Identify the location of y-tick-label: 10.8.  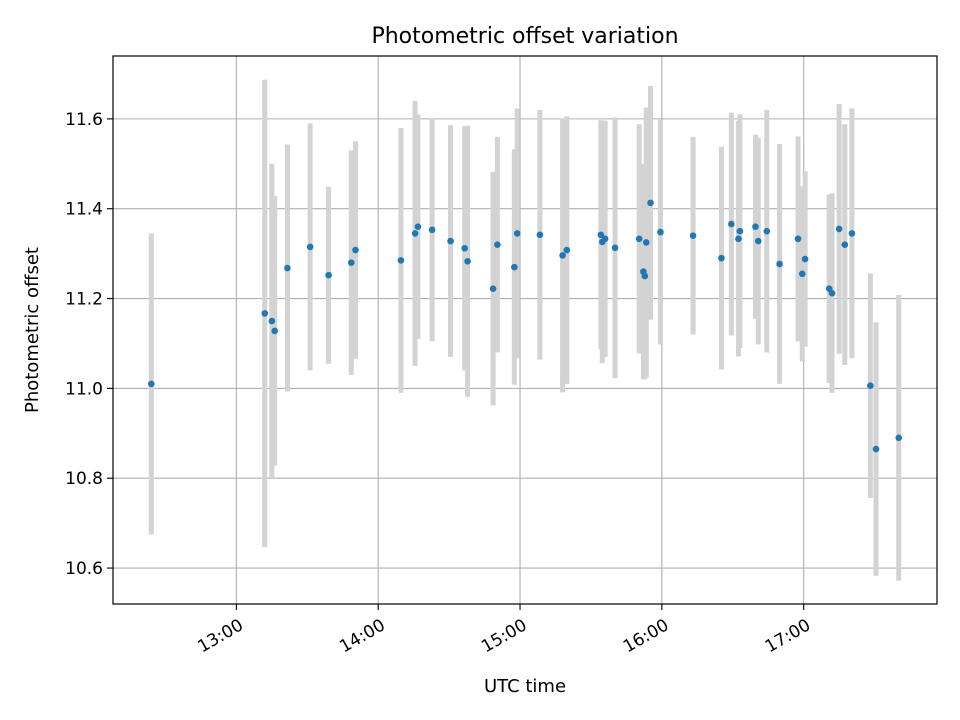
(84, 479).